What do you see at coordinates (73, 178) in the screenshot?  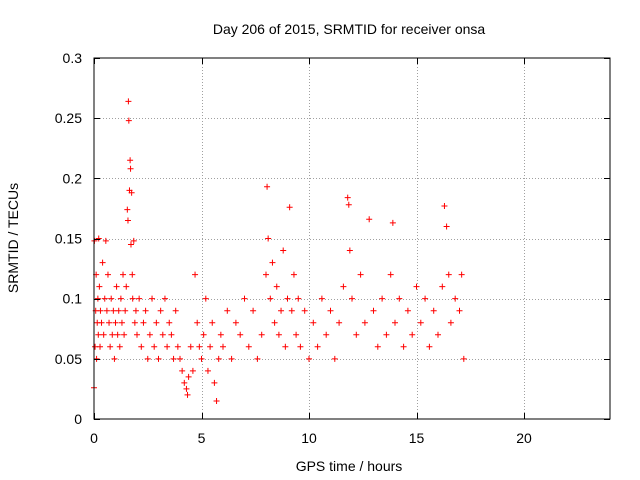 I see `y-tick-label: 0.2` at bounding box center [73, 178].